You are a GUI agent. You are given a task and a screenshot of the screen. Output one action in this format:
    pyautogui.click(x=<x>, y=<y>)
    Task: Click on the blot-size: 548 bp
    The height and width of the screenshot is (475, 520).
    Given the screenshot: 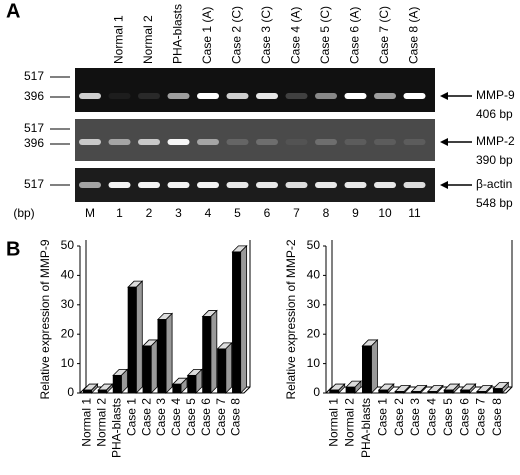 What is the action you would take?
    pyautogui.click(x=494, y=203)
    